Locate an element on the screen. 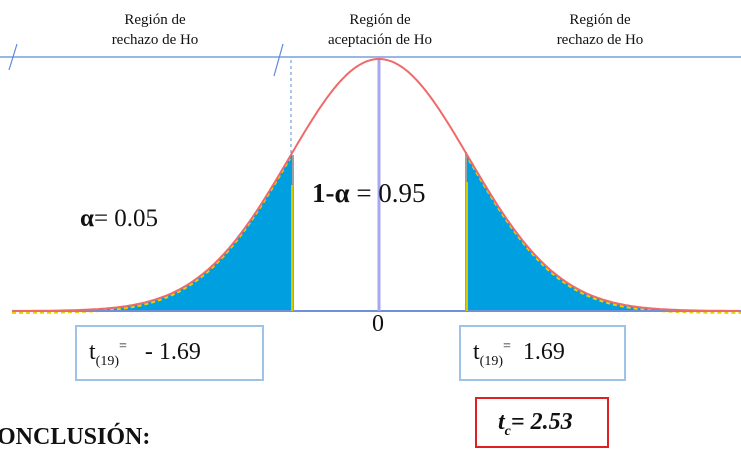 Image resolution: width=741 pixels, height=451 pixels. tc-number: = 2.53 is located at coordinates (541, 422).